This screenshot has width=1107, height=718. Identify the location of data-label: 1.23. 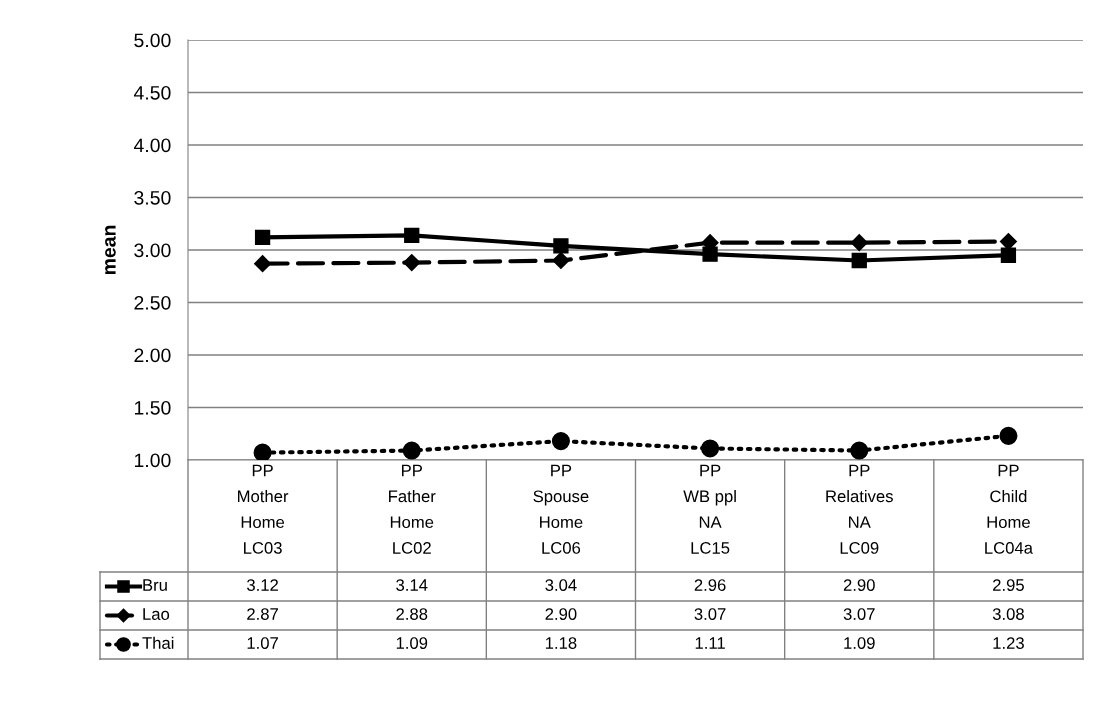
(1008, 643).